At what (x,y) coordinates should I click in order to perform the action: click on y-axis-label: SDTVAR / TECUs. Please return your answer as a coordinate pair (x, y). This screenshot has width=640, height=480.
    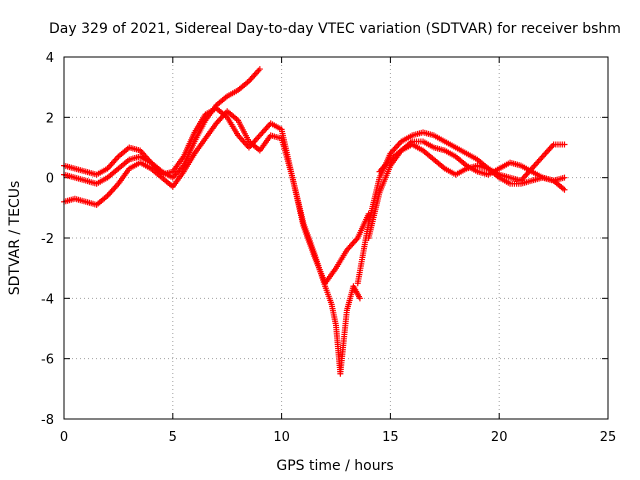
    Looking at the image, I should click on (15, 238).